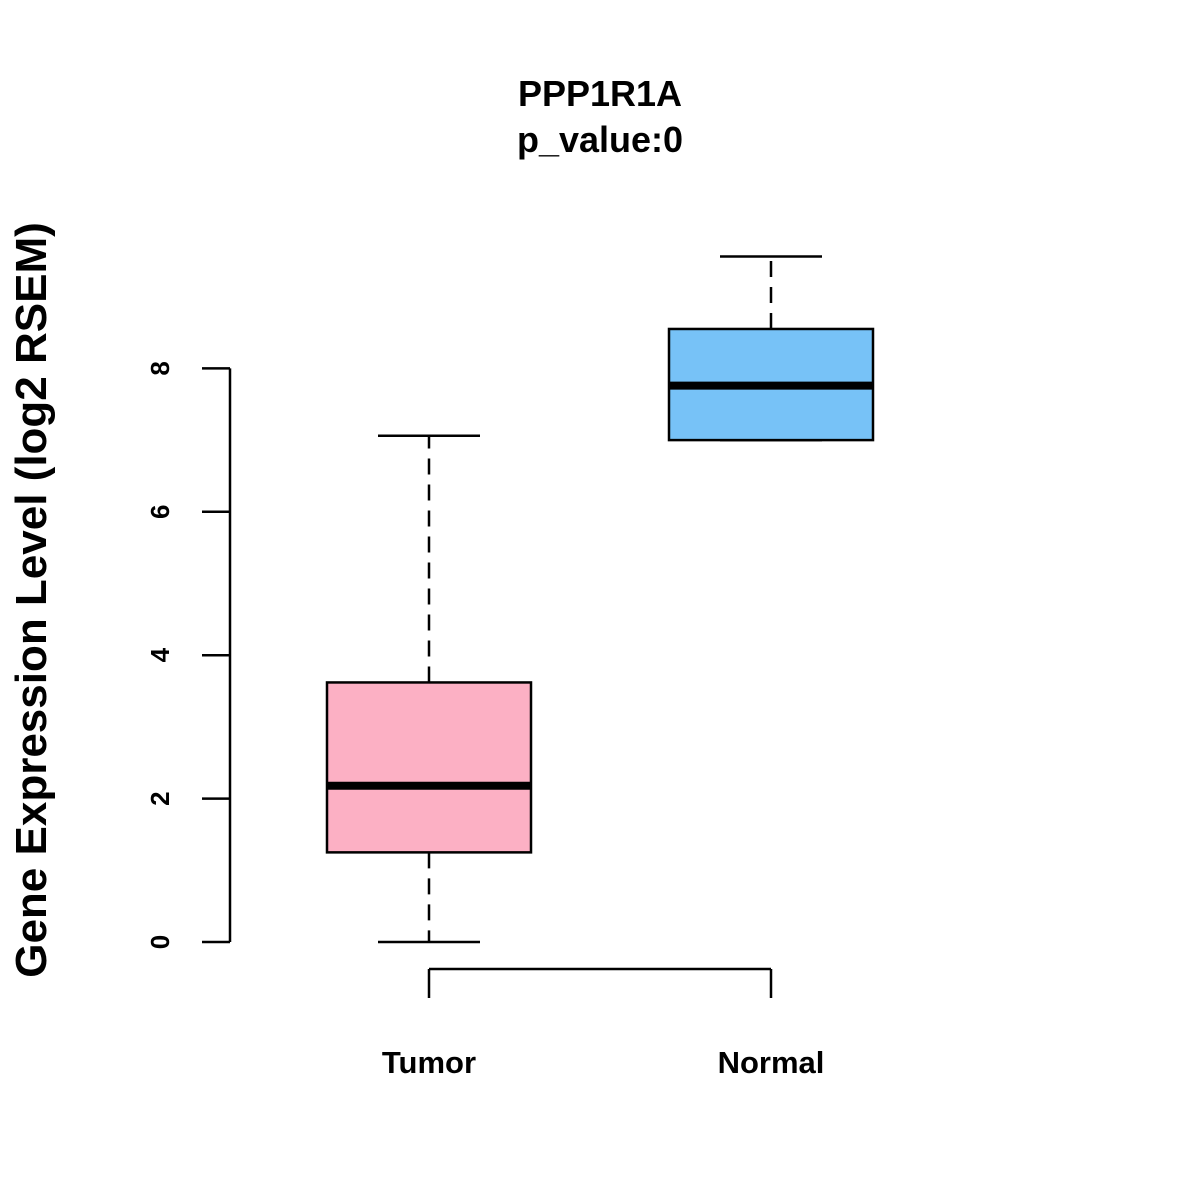 This screenshot has height=1200, width=1200. Describe the element at coordinates (160, 798) in the screenshot. I see `y-tick-label: 2` at that location.